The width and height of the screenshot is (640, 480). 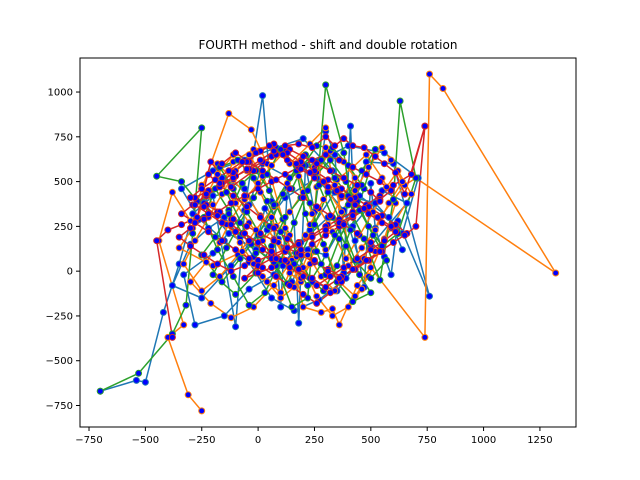 What do you see at coordinates (539, 440) in the screenshot?
I see `x-tick-label: 1250` at bounding box center [539, 440].